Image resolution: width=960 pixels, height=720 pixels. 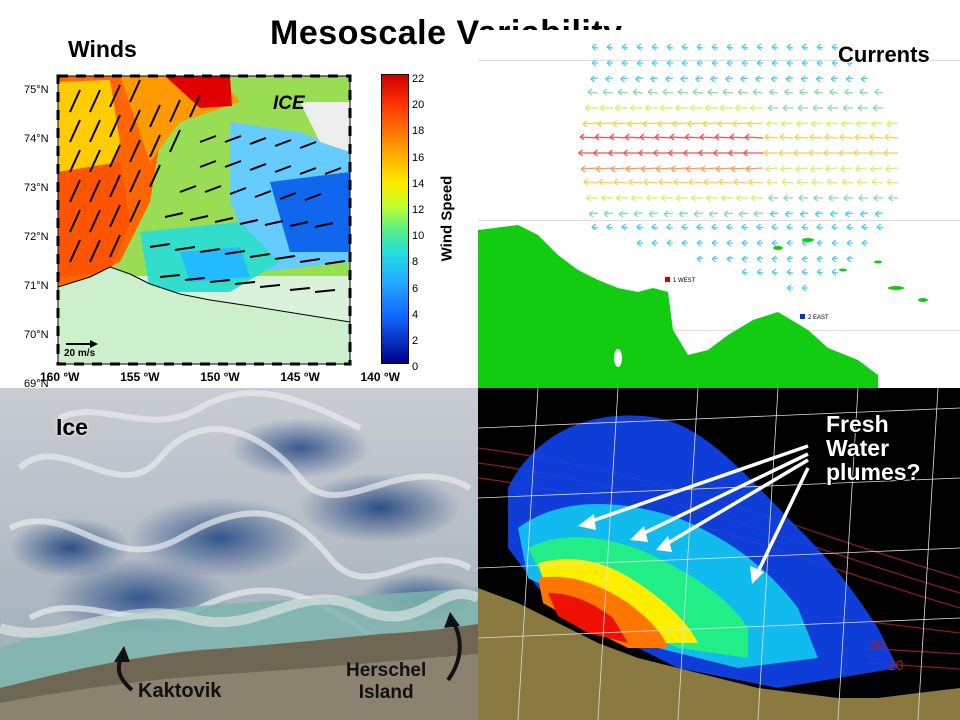 What do you see at coordinates (207, 186) in the screenshot?
I see `wind-vectors` at bounding box center [207, 186].